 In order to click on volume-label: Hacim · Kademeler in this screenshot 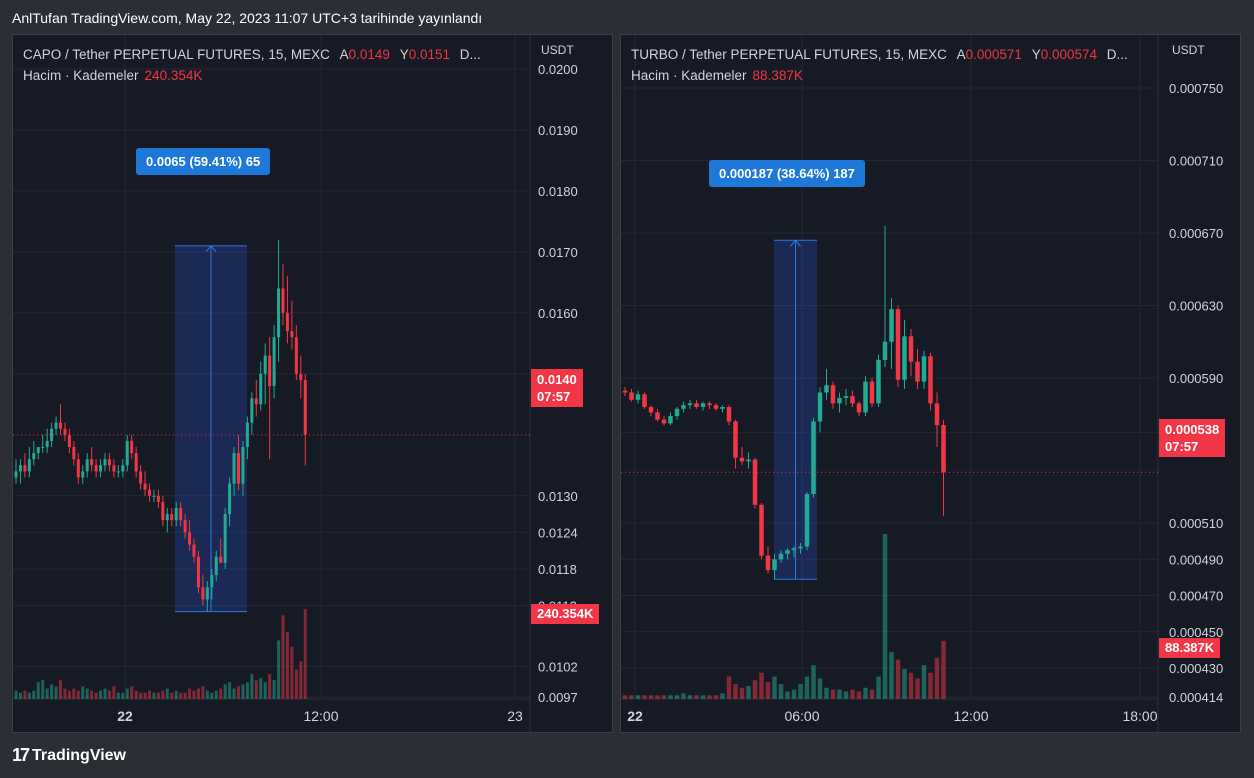, I will do `click(81, 75)`.